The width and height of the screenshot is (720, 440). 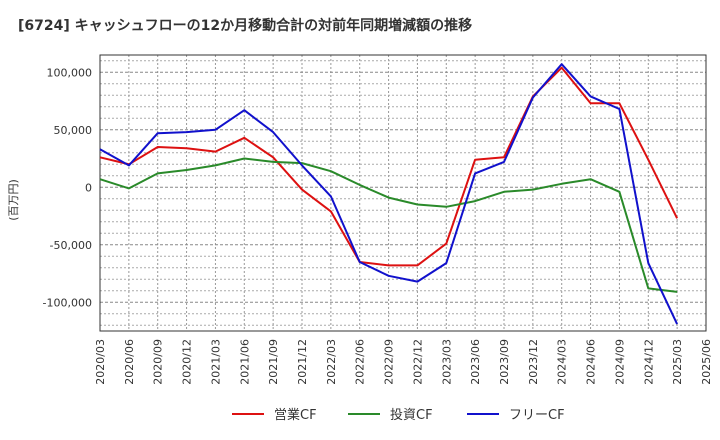 I want to click on x-tick-label: 2023/09, so click(x=504, y=362).